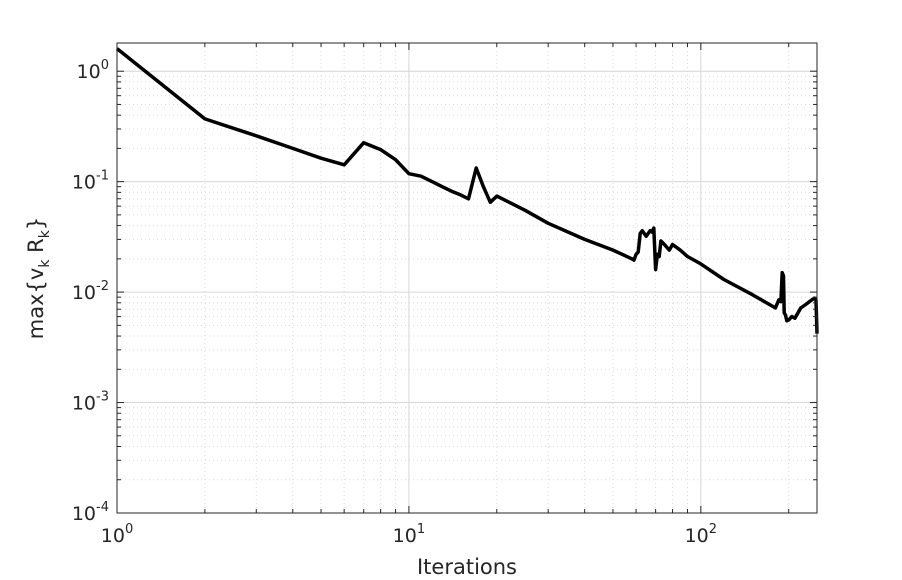  I want to click on x-tick-label: 10², so click(701, 534).